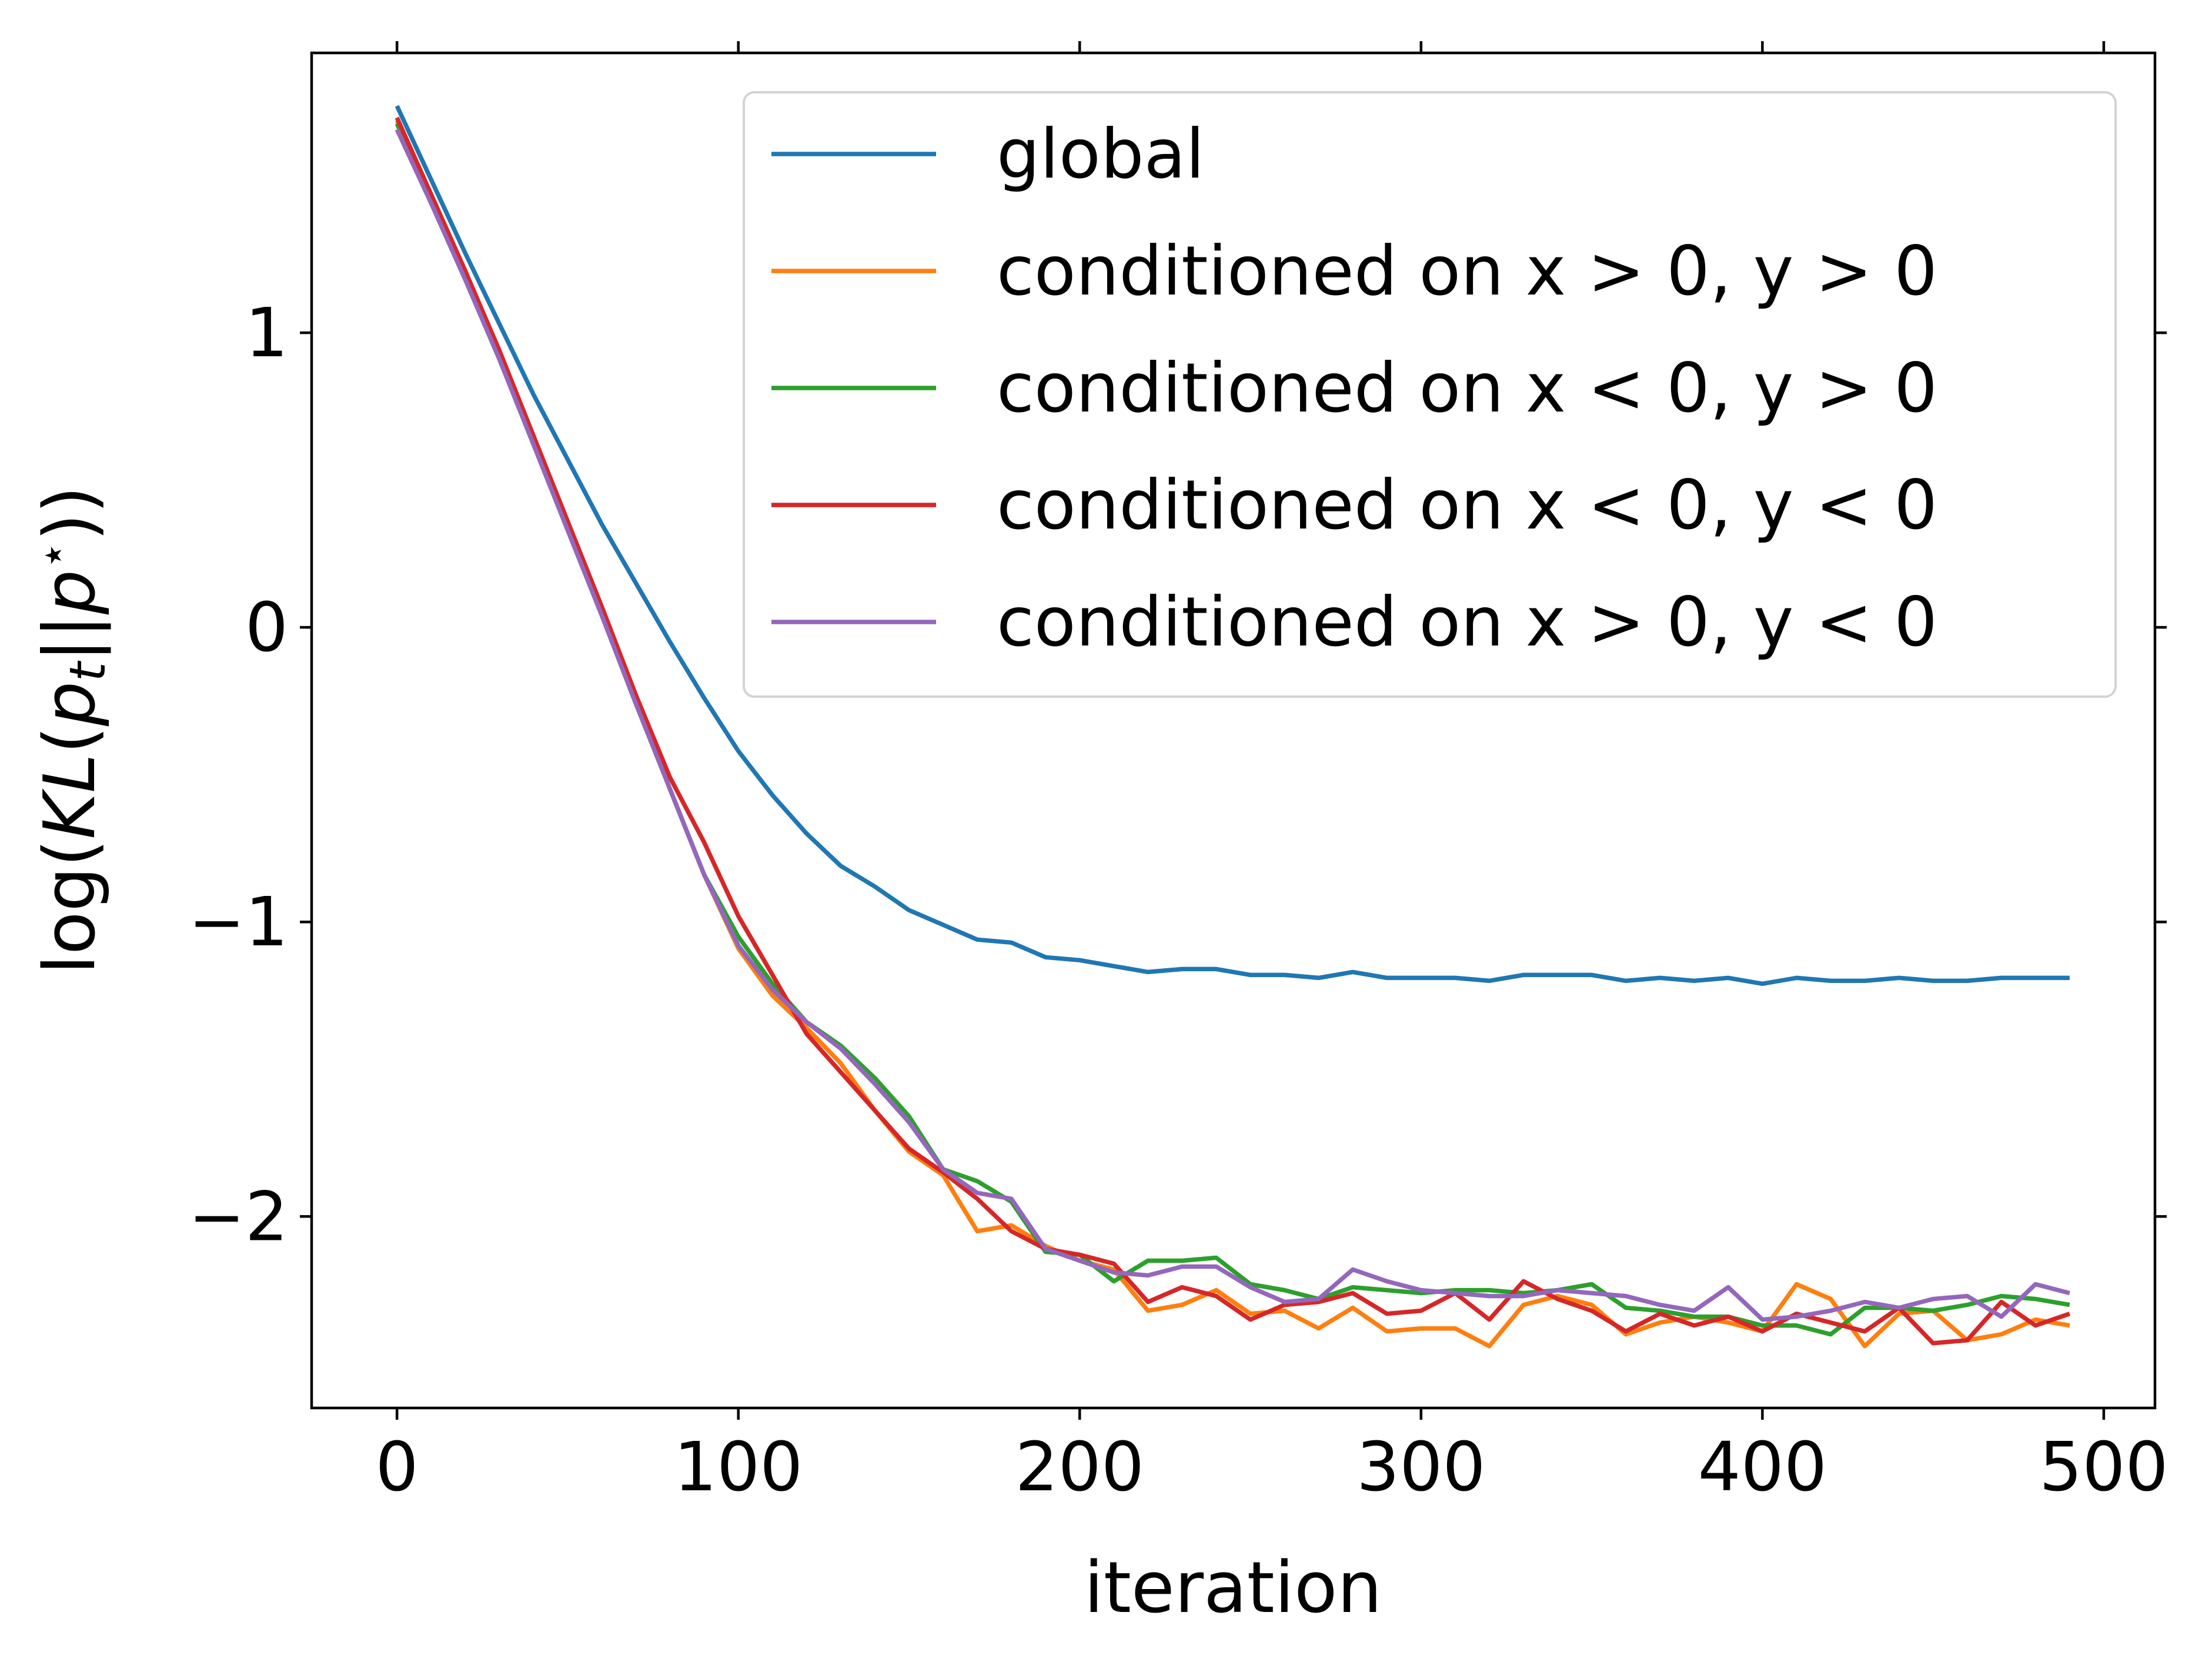 This screenshot has height=1659, width=2212. I want to click on y-axis-title-open: (, so click(70, 740).